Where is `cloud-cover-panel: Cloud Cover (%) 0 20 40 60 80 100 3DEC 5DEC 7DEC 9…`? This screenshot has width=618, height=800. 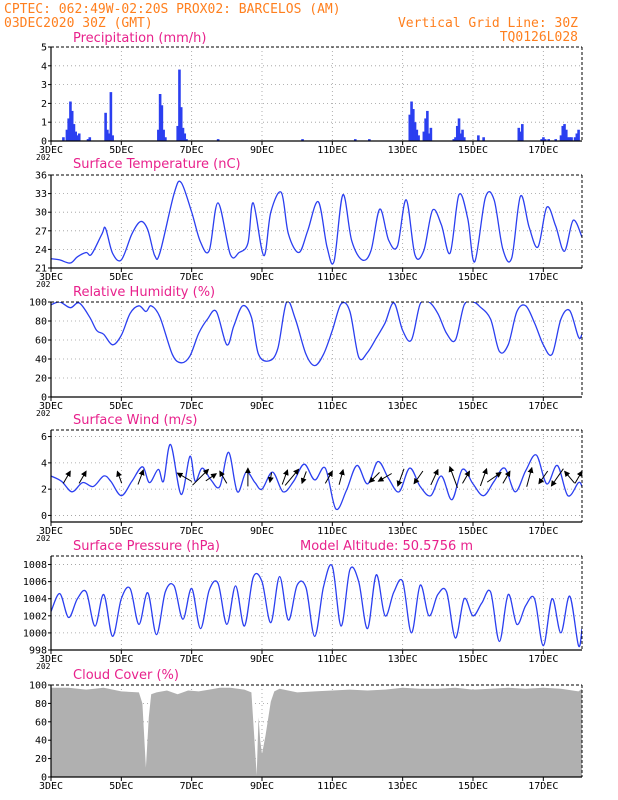 cloud-cover-panel: Cloud Cover (%) 0 20 40 60 80 100 3DEC 5DEC 7DEC 9… is located at coordinates (306, 730).